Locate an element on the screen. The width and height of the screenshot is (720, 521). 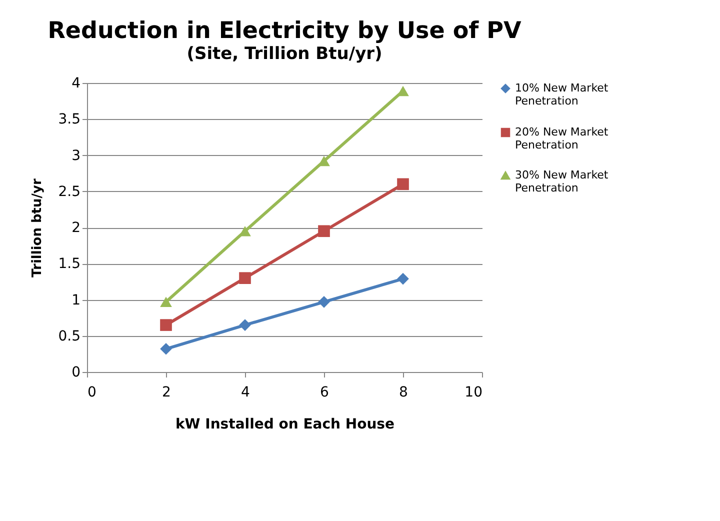
y-axis-title: Trillion btu/yr is located at coordinates (38, 228).